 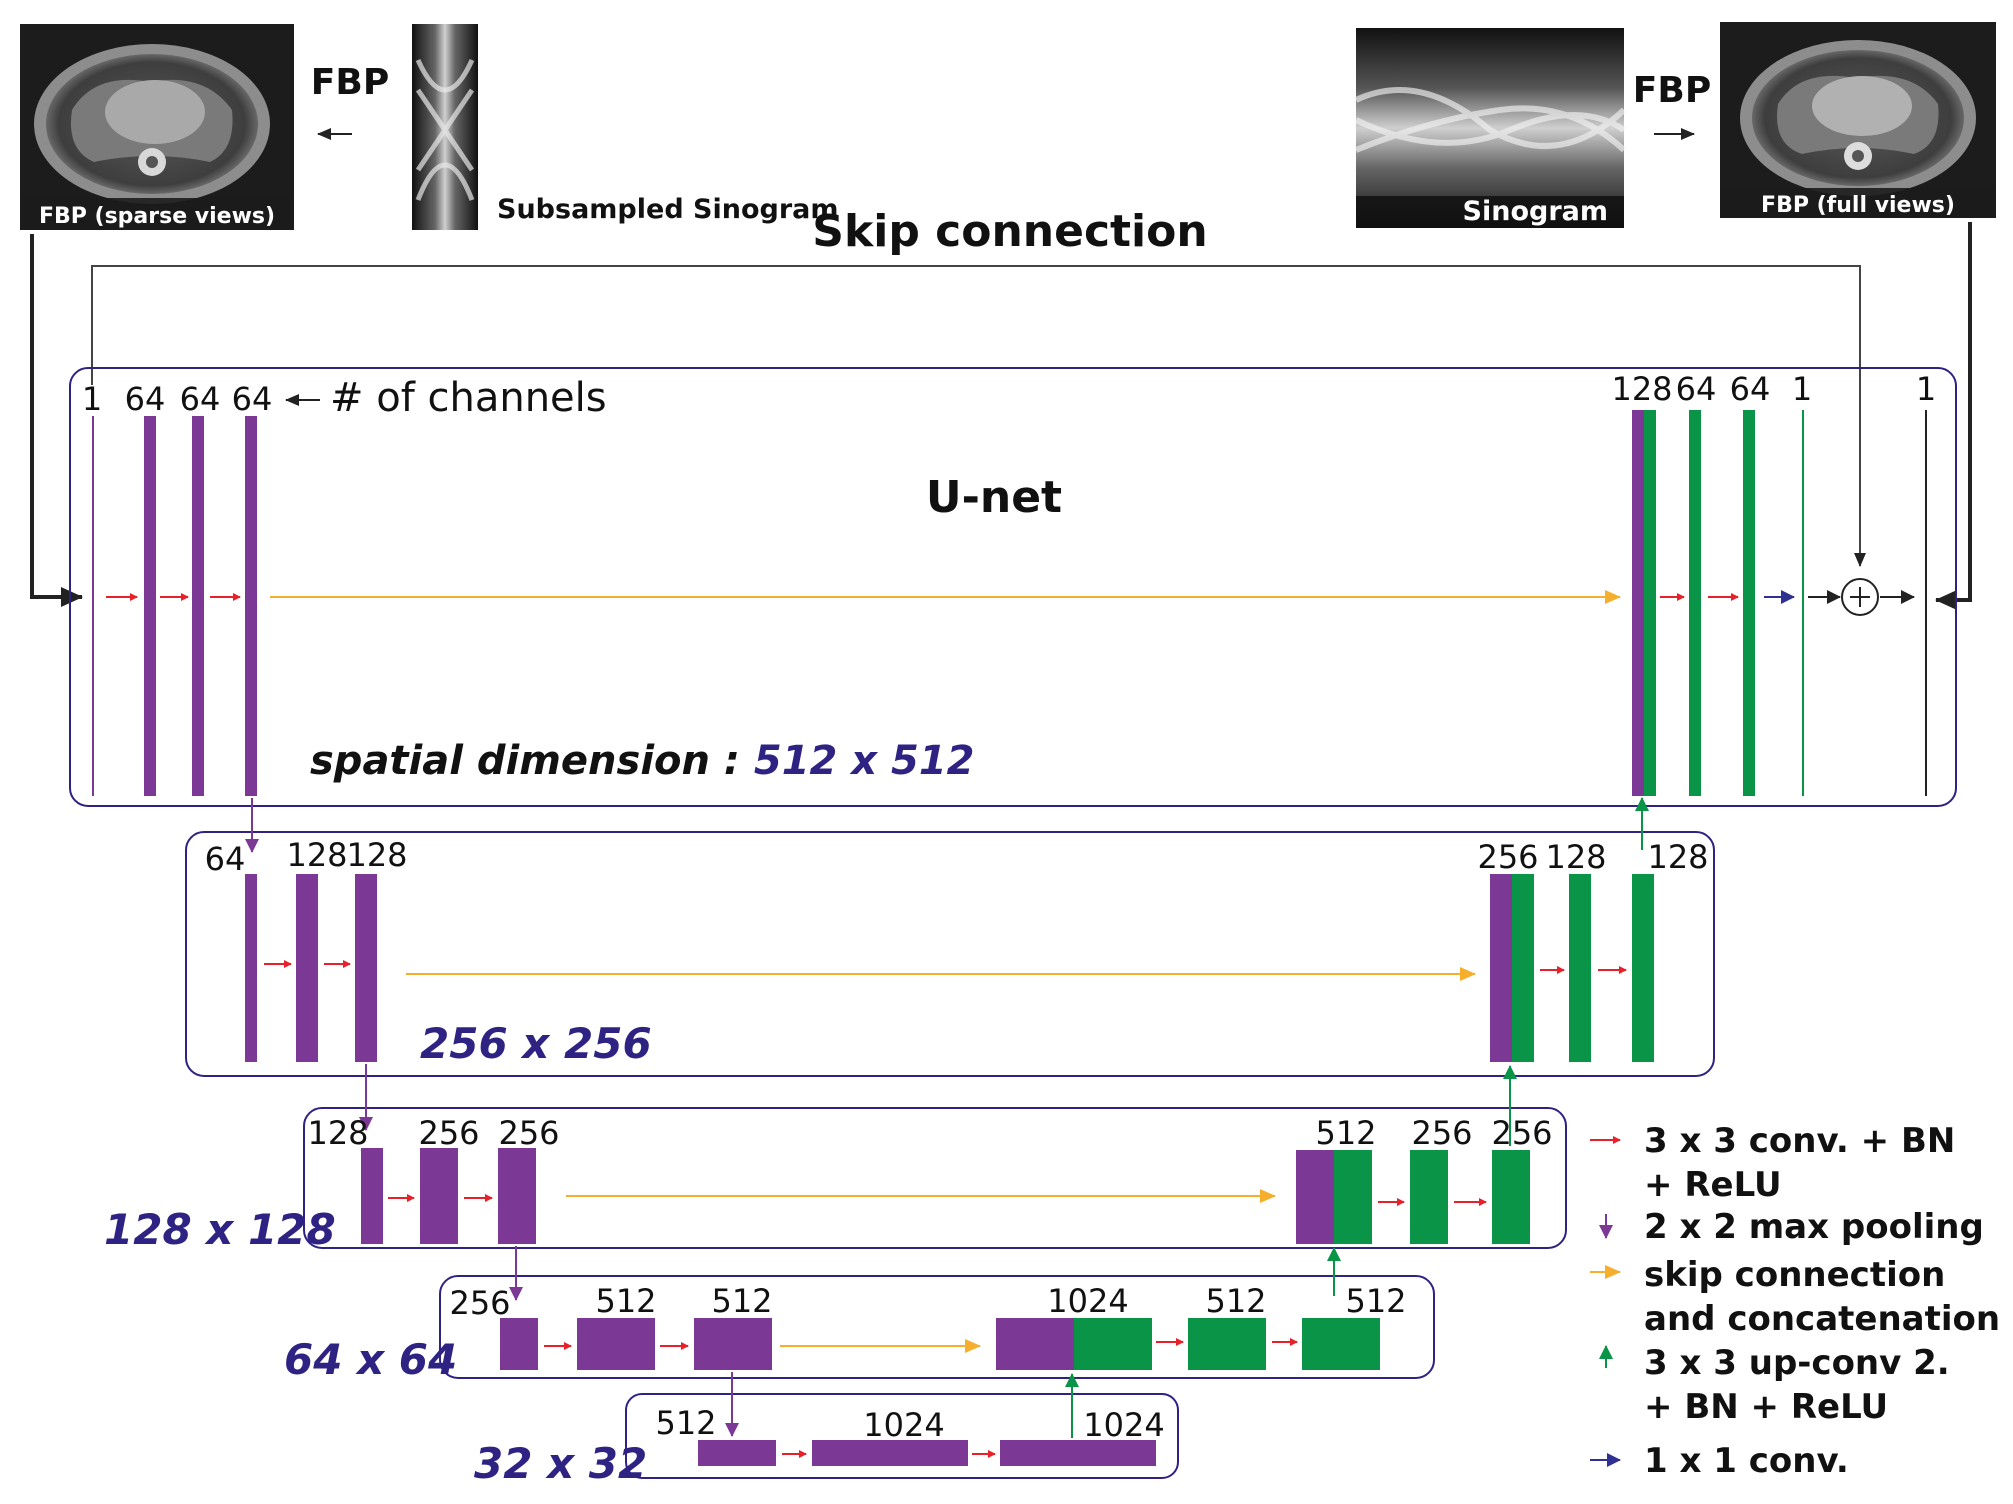 What do you see at coordinates (1507, 857) in the screenshot?
I see `l2-out-ch-0: 256` at bounding box center [1507, 857].